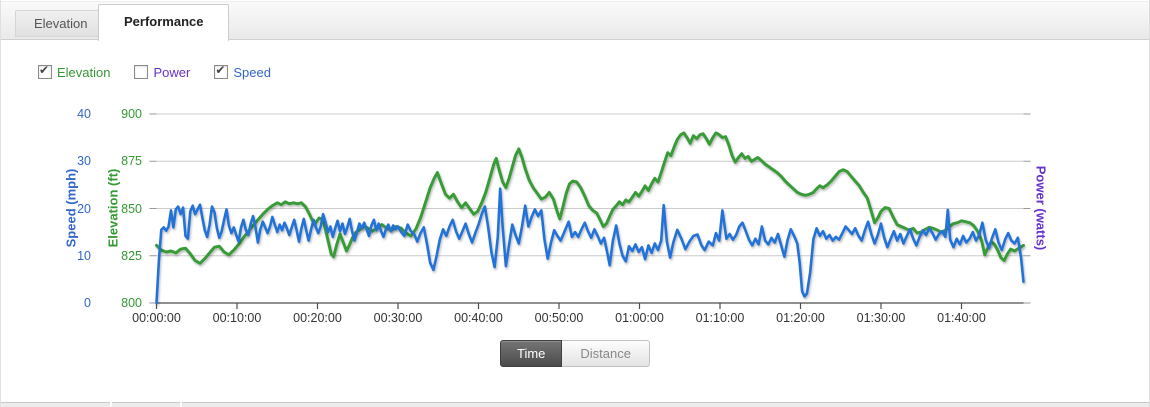  I want to click on distance-button: Distance, so click(606, 353).